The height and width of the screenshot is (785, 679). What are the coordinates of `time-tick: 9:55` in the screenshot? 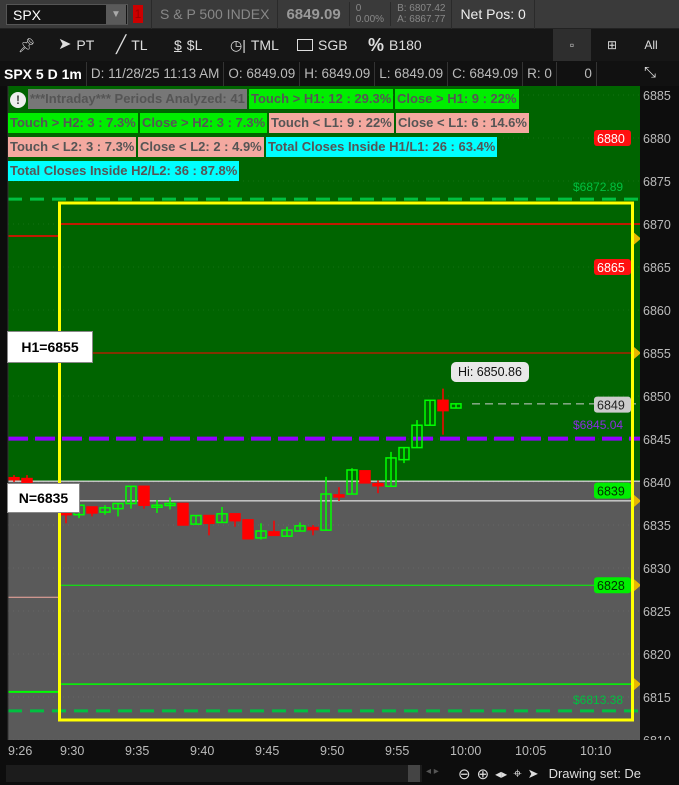 It's located at (397, 751).